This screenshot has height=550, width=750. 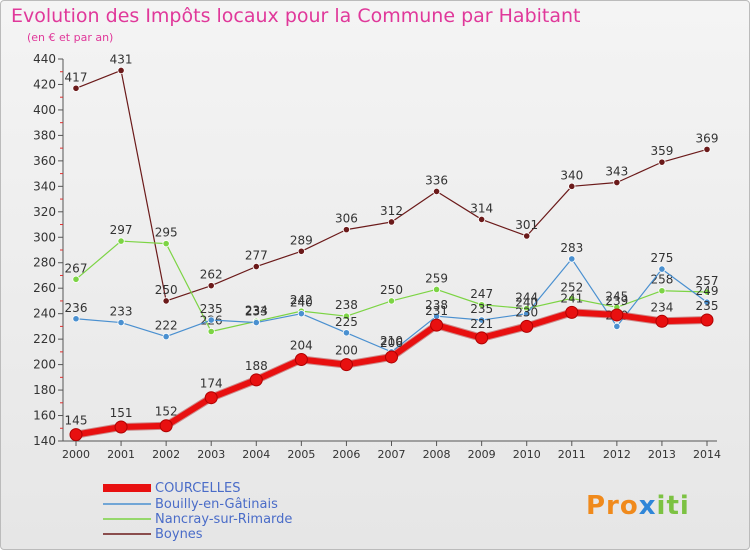 I want to click on x-tick-label: 2014, so click(x=707, y=454).